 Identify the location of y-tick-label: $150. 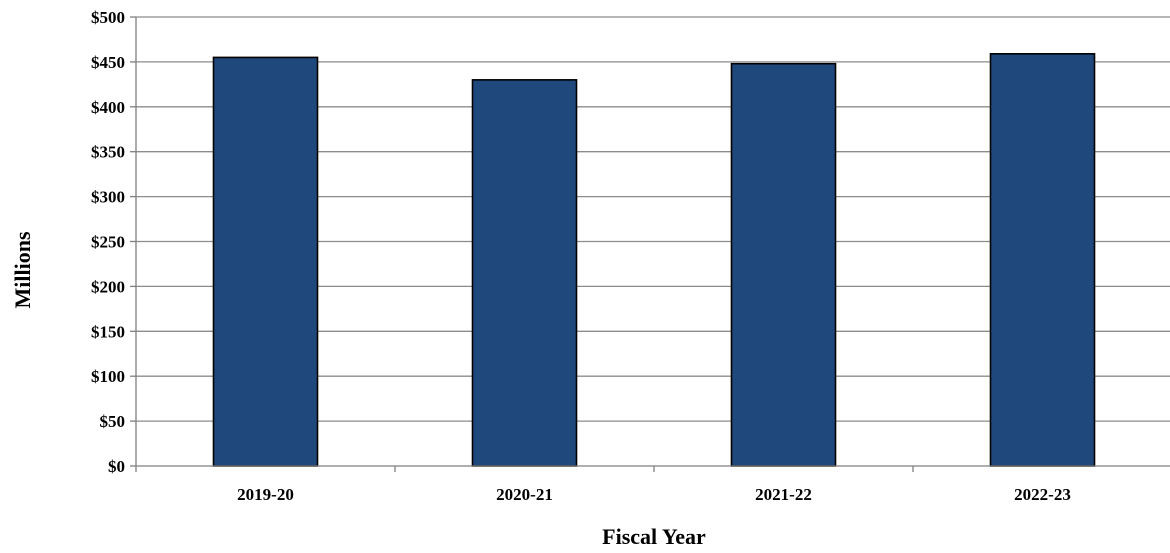
(108, 331).